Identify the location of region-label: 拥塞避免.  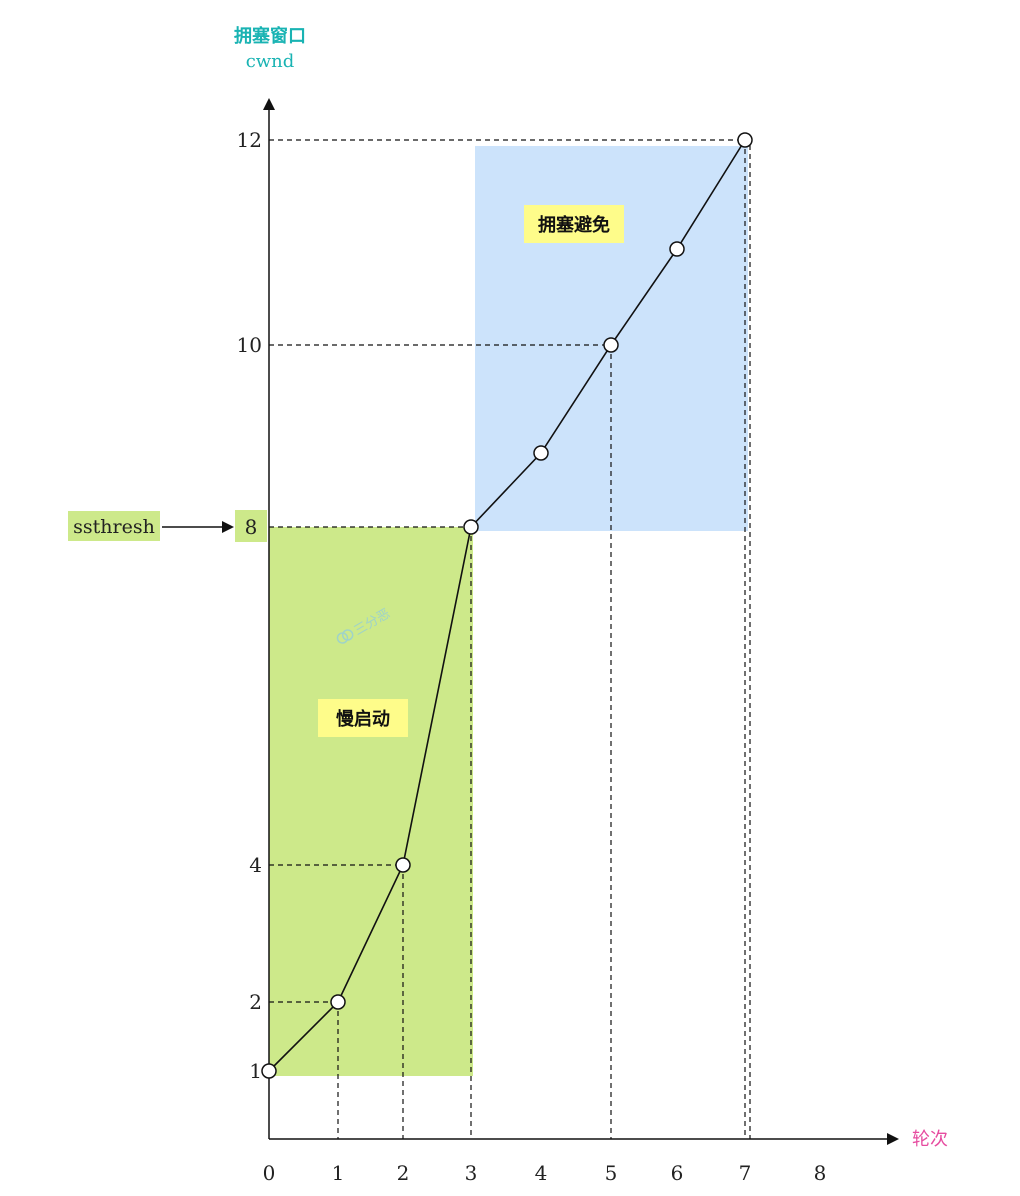
(574, 225).